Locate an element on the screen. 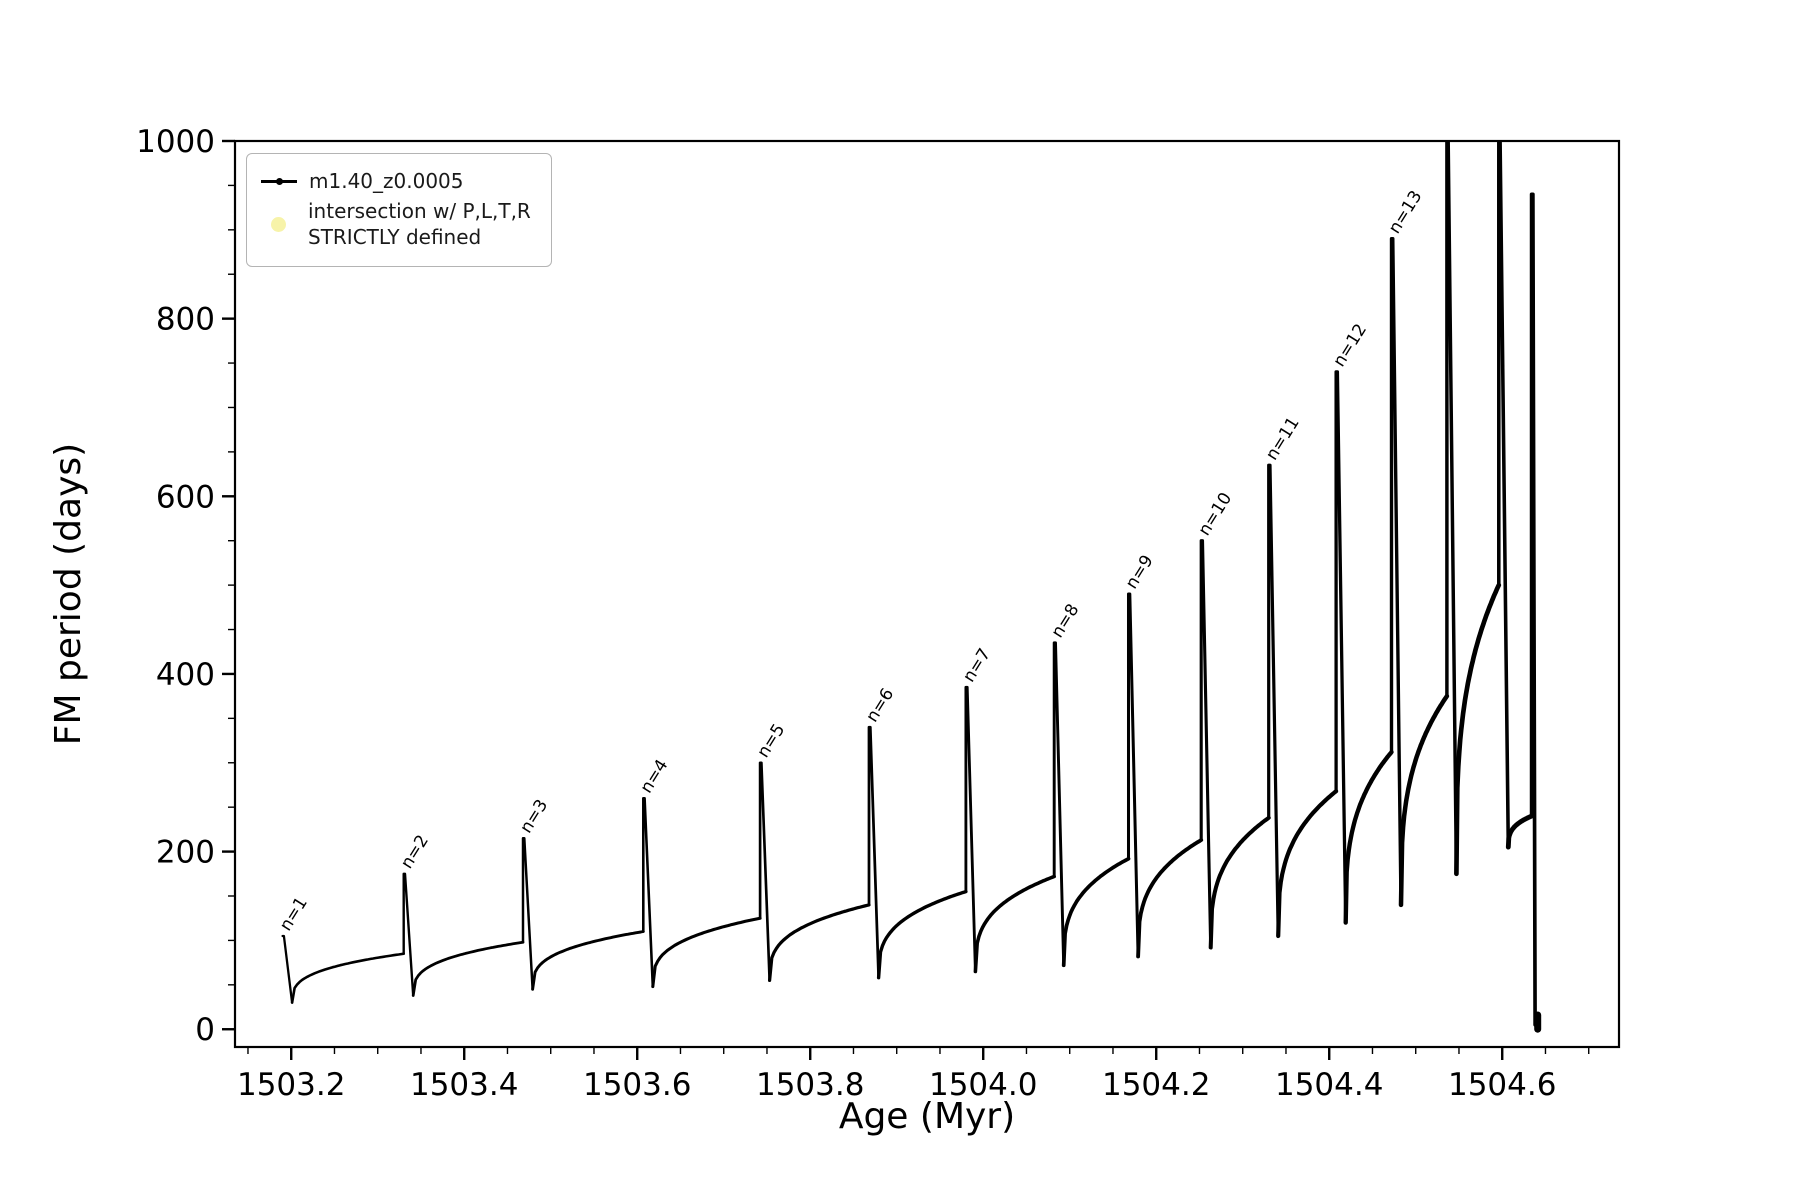 The height and width of the screenshot is (1200, 1800). x-tick-label: 1504.4 is located at coordinates (1329, 1085).